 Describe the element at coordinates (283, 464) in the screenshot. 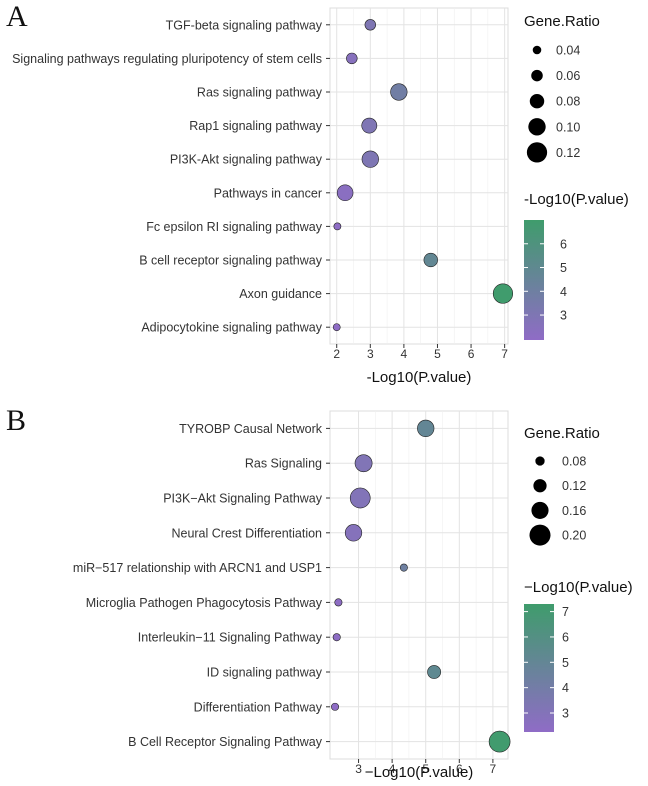

I see `y-tick-label: Ras Signaling` at that location.